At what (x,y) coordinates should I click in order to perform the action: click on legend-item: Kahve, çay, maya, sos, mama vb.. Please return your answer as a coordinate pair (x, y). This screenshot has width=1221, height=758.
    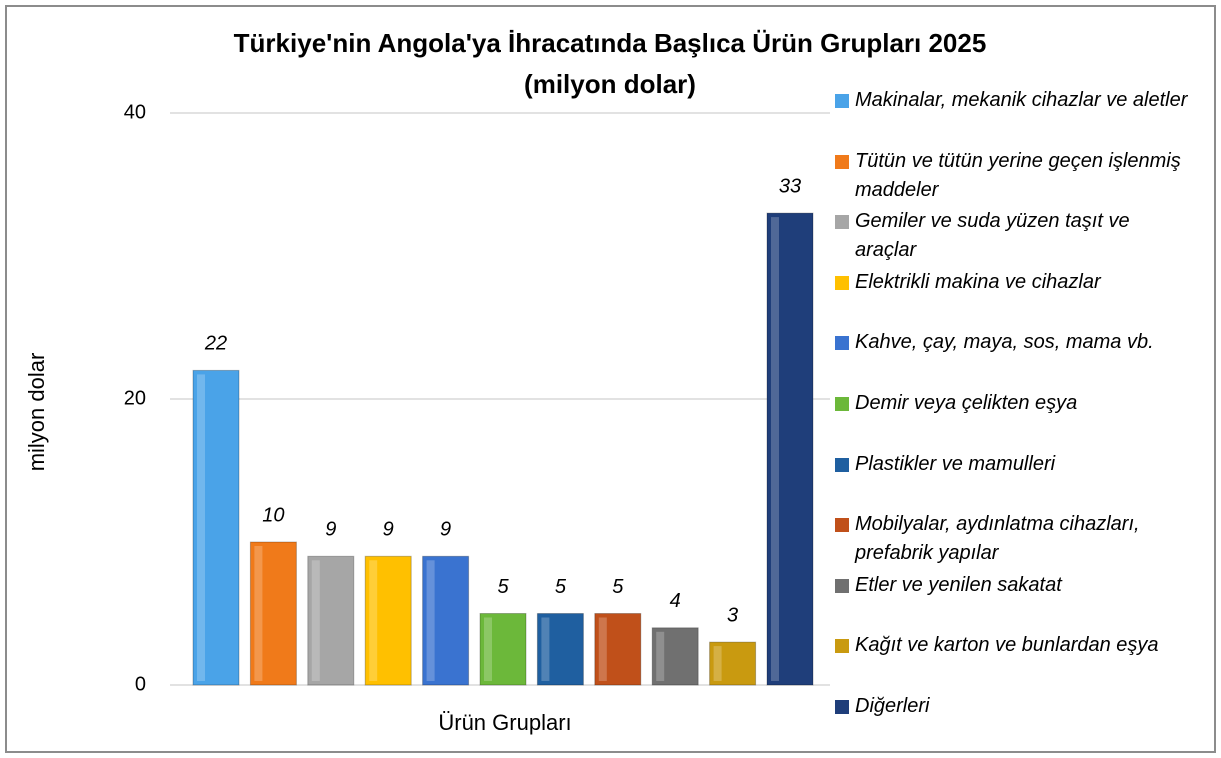
    Looking at the image, I should click on (1015, 342).